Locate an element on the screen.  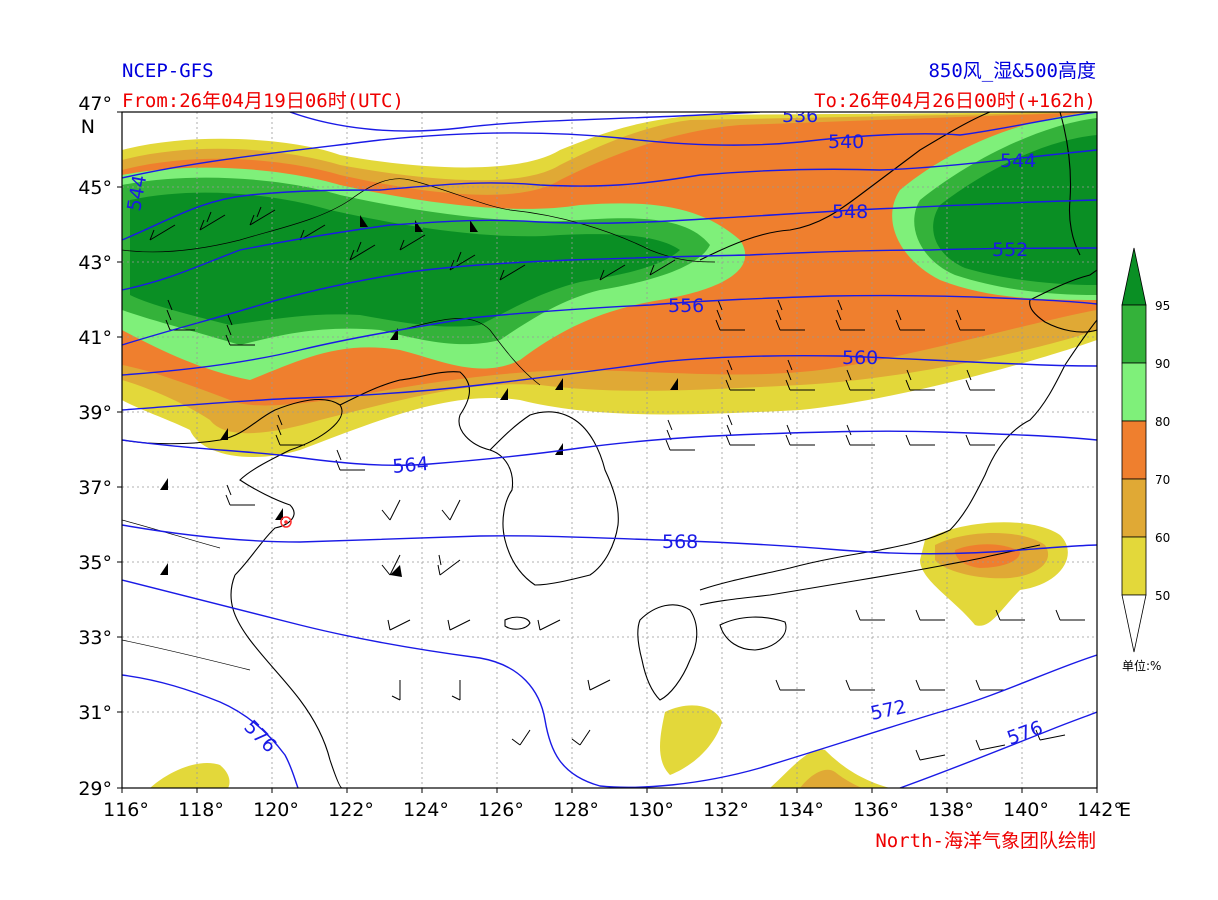
colorbar-label: 95 is located at coordinates (1162, 306).